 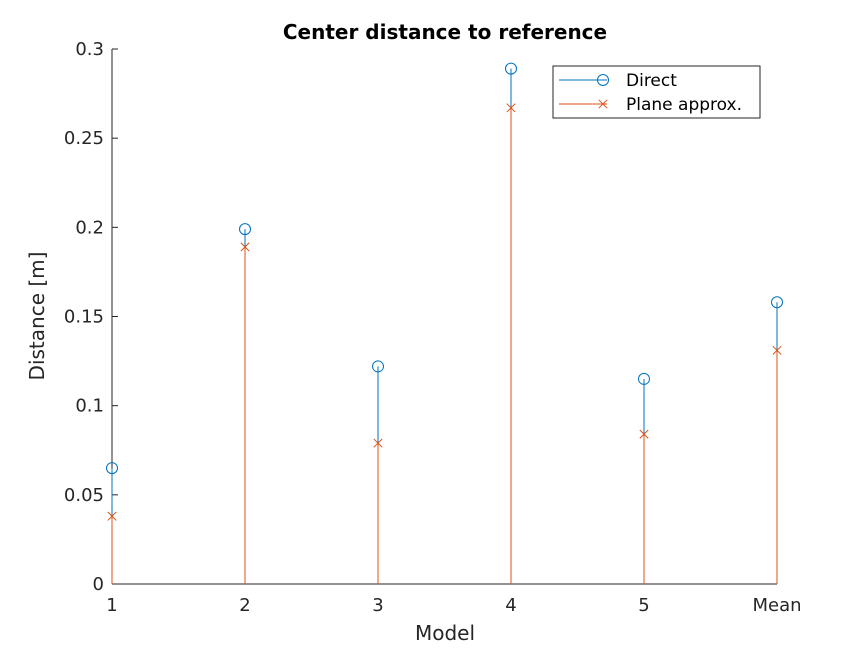 I want to click on legend-label: Direct, so click(x=651, y=81).